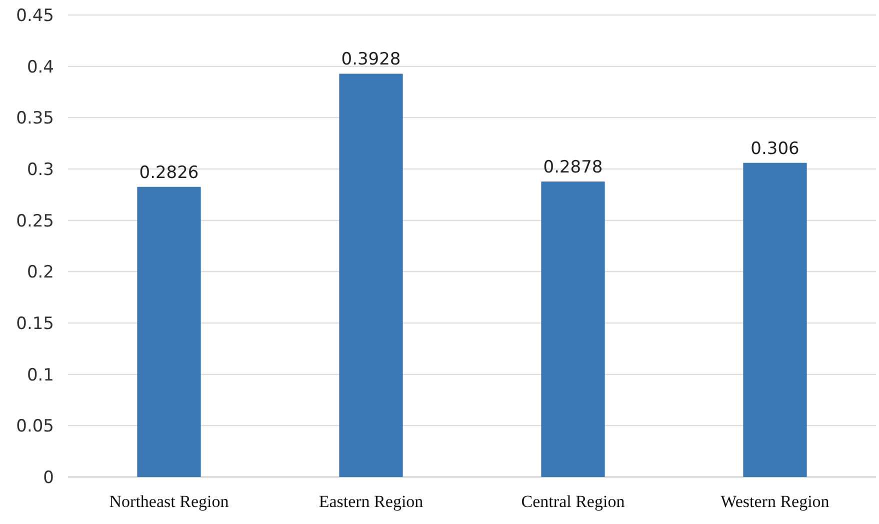 The image size is (879, 524). What do you see at coordinates (35, 16) in the screenshot?
I see `y-tick-label: 0.45` at bounding box center [35, 16].